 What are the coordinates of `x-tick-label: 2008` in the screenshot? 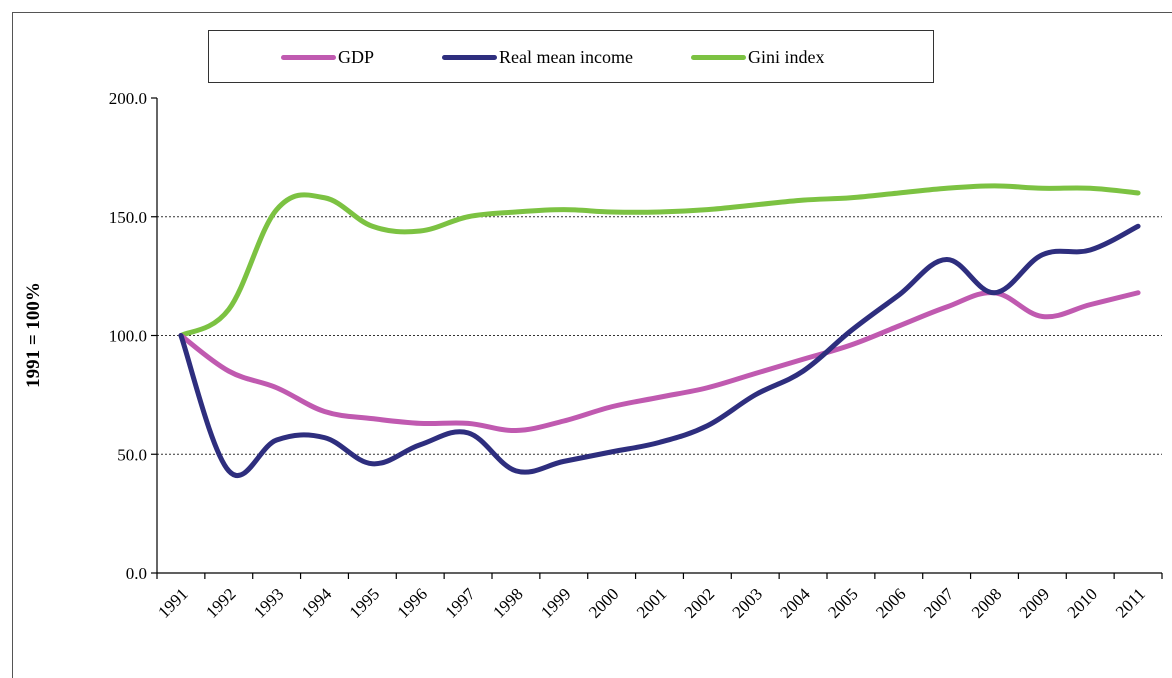 It's located at (986, 602).